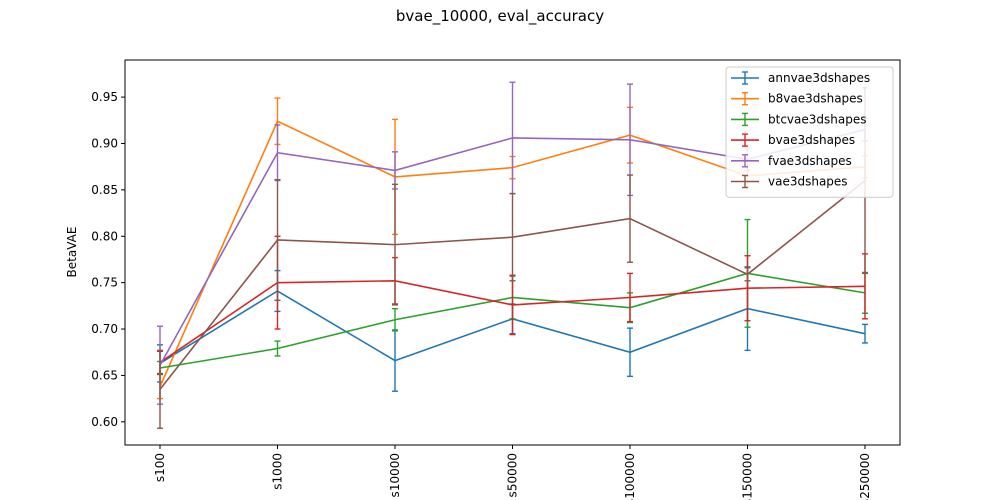 Image resolution: width=1000 pixels, height=500 pixels. What do you see at coordinates (811, 140) in the screenshot?
I see `legend-label: bvae3dshapes` at bounding box center [811, 140].